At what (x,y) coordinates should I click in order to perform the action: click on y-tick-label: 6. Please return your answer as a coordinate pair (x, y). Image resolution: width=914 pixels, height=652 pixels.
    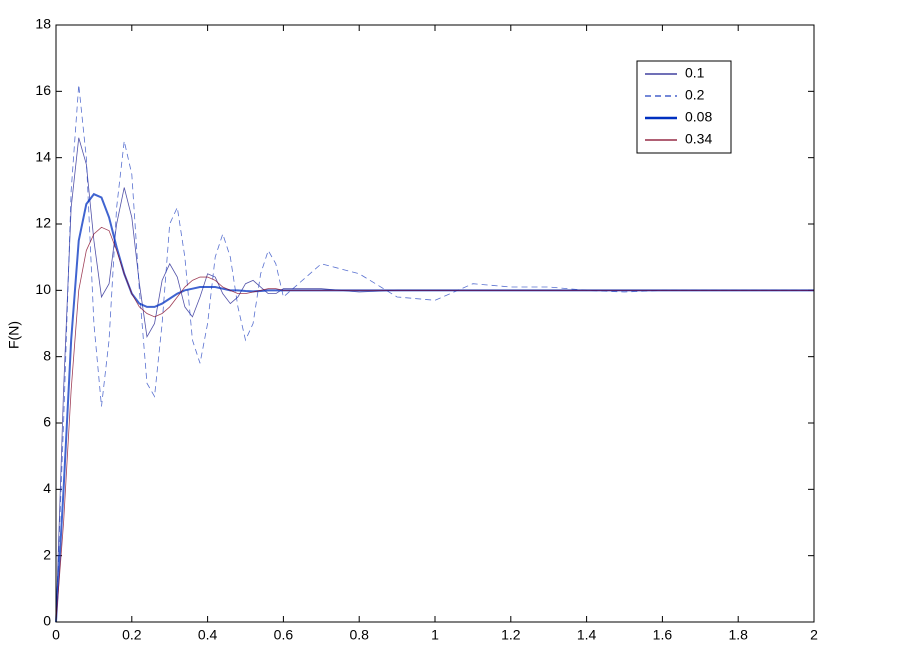
    Looking at the image, I should click on (47, 422).